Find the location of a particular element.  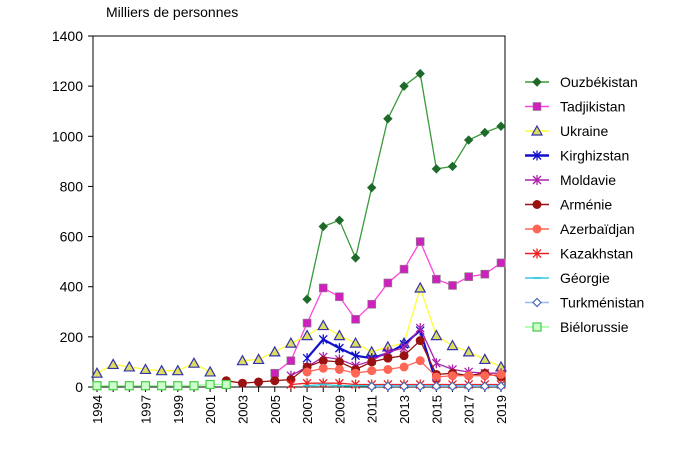

legend-label-ukraine: Ukraine is located at coordinates (584, 131).